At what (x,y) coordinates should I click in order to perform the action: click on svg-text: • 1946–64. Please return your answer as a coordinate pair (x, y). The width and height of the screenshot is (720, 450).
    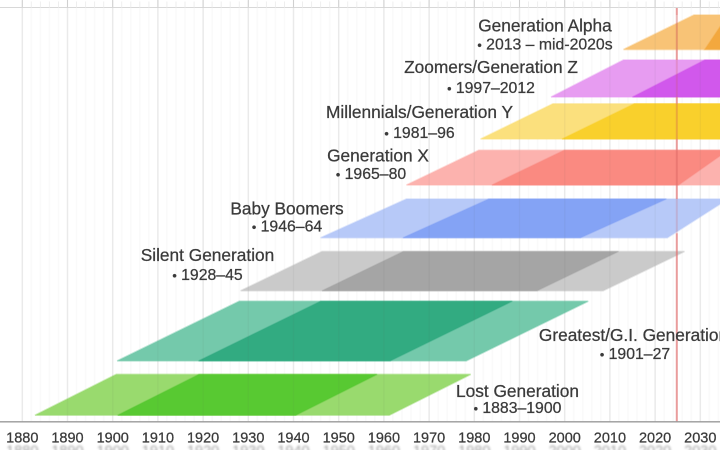
    Looking at the image, I should click on (287, 227).